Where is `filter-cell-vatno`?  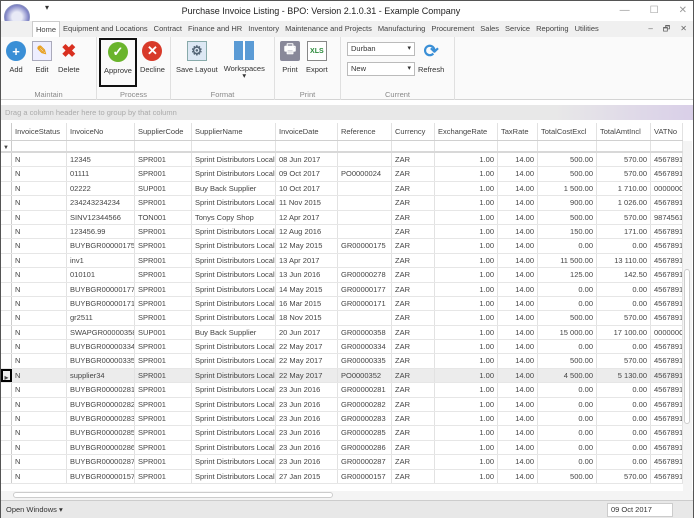 filter-cell-vatno is located at coordinates (667, 146).